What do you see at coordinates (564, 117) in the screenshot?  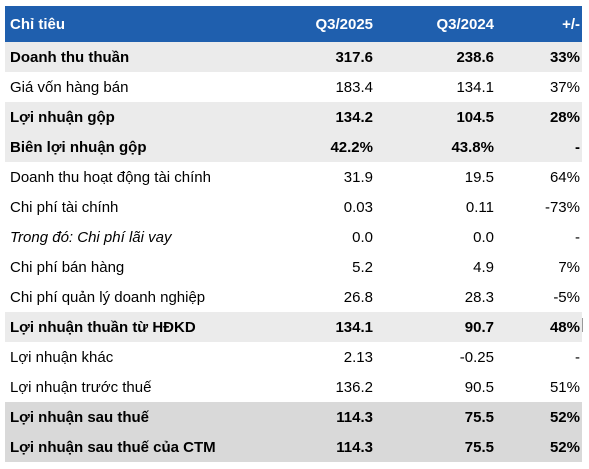 I see `row-change: 28%` at bounding box center [564, 117].